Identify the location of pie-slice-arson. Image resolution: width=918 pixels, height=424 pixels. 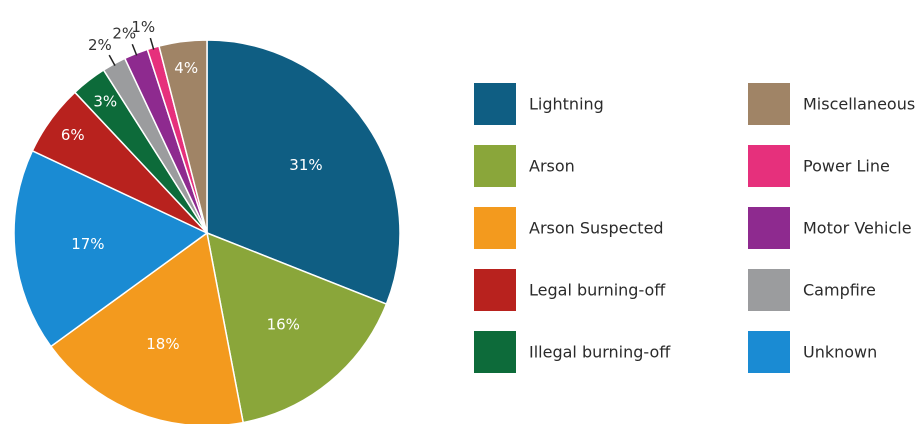
(297, 327).